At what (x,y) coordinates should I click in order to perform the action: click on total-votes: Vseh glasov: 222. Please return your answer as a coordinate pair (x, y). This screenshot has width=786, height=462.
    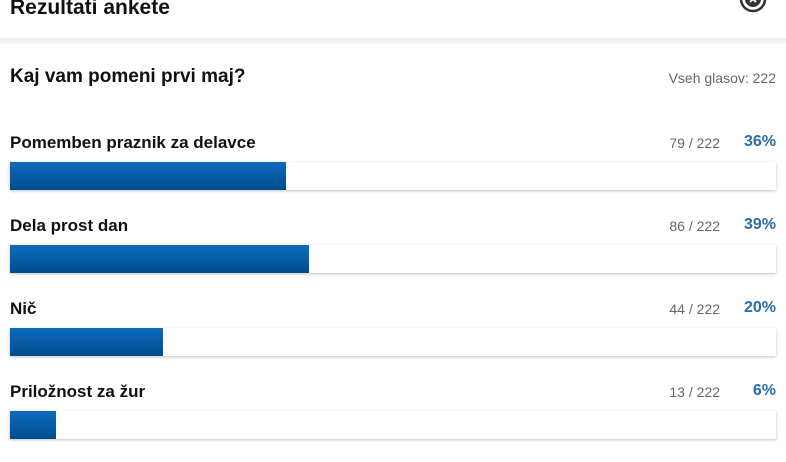
    Looking at the image, I should click on (722, 78).